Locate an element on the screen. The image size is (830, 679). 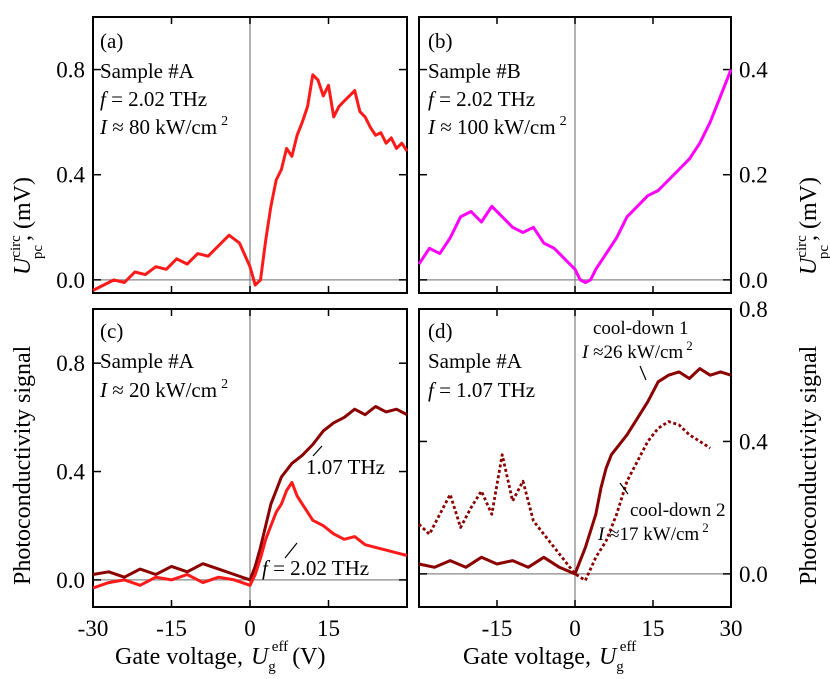
panel-d-cd2-intensity: I ≈17 kW/cm 2 is located at coordinates (653, 532).